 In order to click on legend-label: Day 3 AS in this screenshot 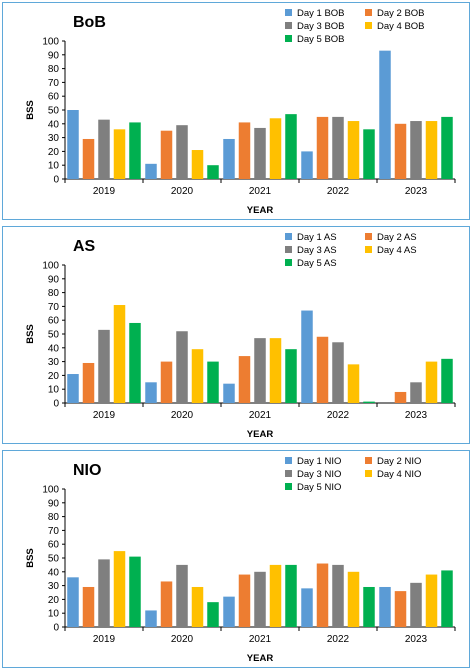, I will do `click(317, 250)`.